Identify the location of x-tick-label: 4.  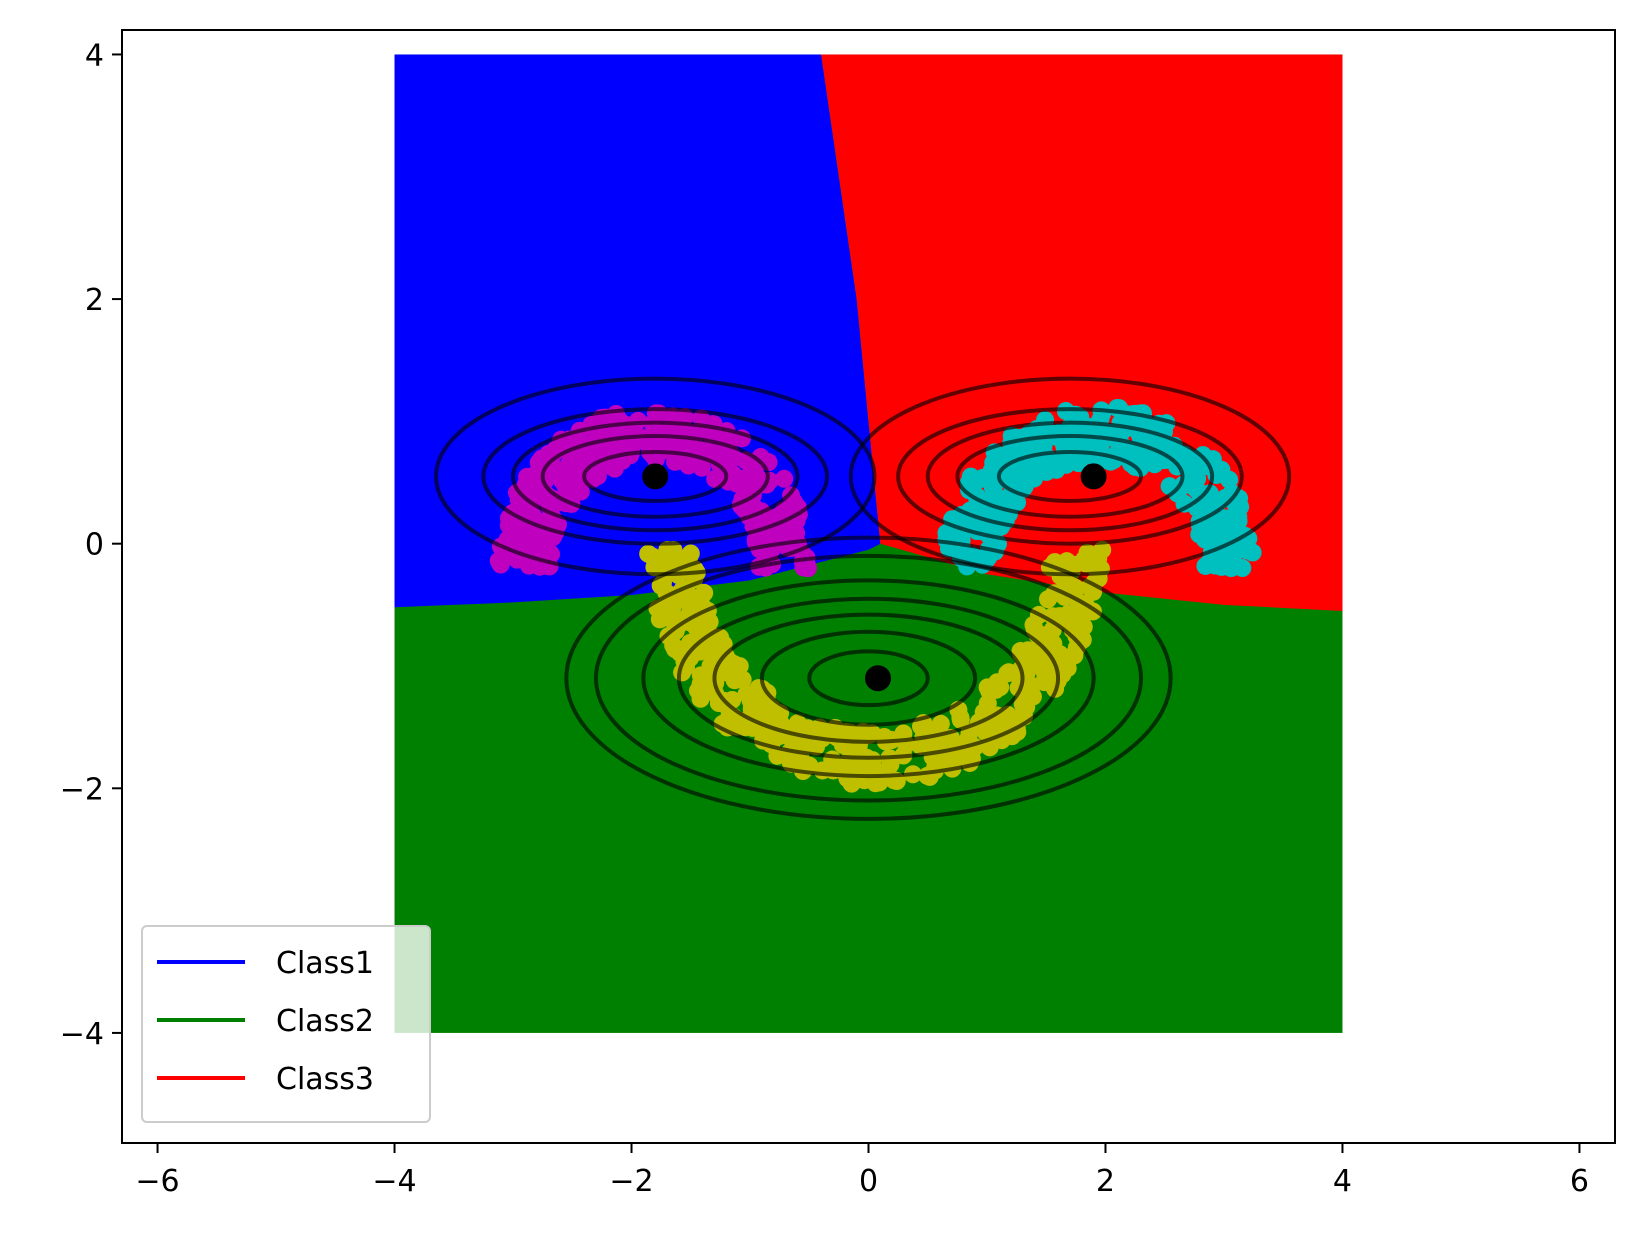
(1342, 1181).